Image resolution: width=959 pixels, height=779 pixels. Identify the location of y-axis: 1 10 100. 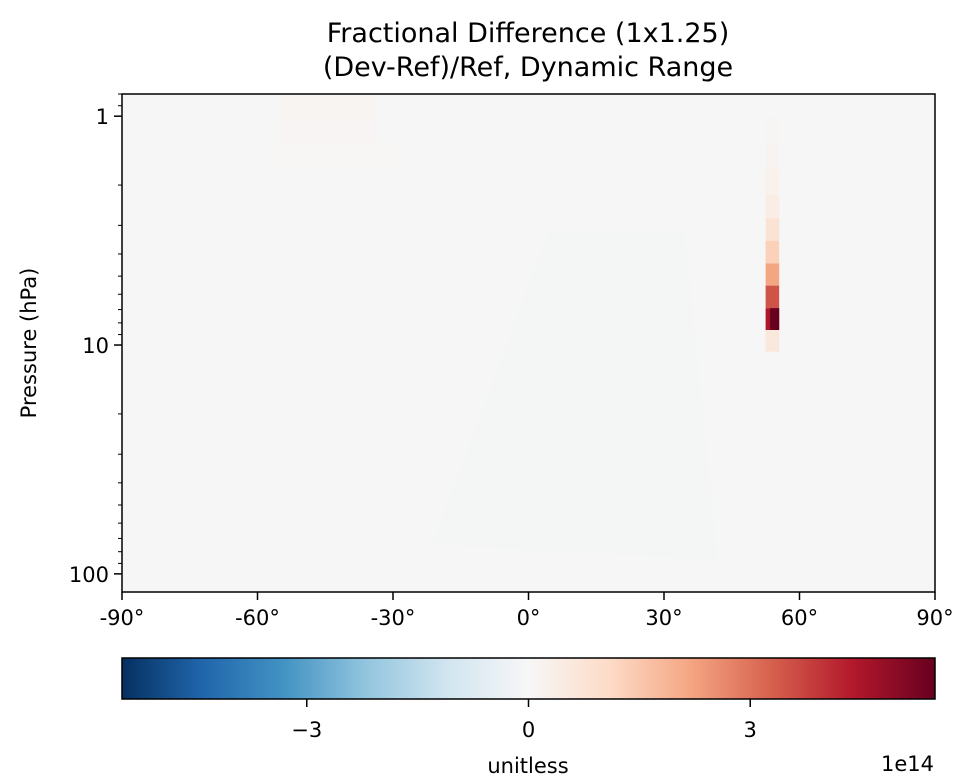
(95, 340).